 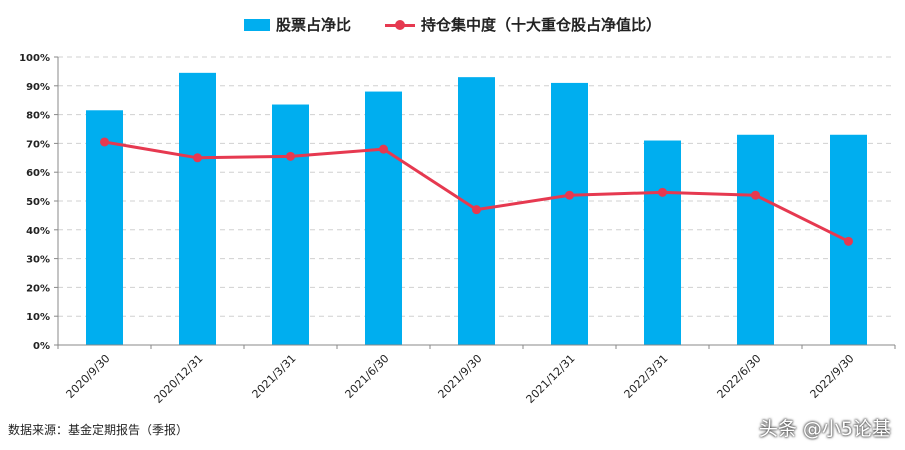 I want to click on legend-bar-swatch, so click(x=256, y=24).